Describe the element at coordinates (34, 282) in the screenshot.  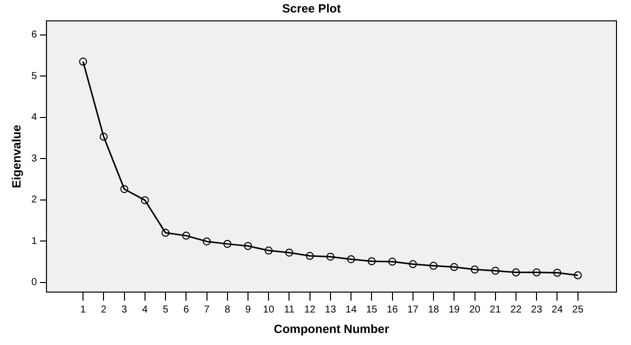
I see `y-tick-label: 0` at that location.